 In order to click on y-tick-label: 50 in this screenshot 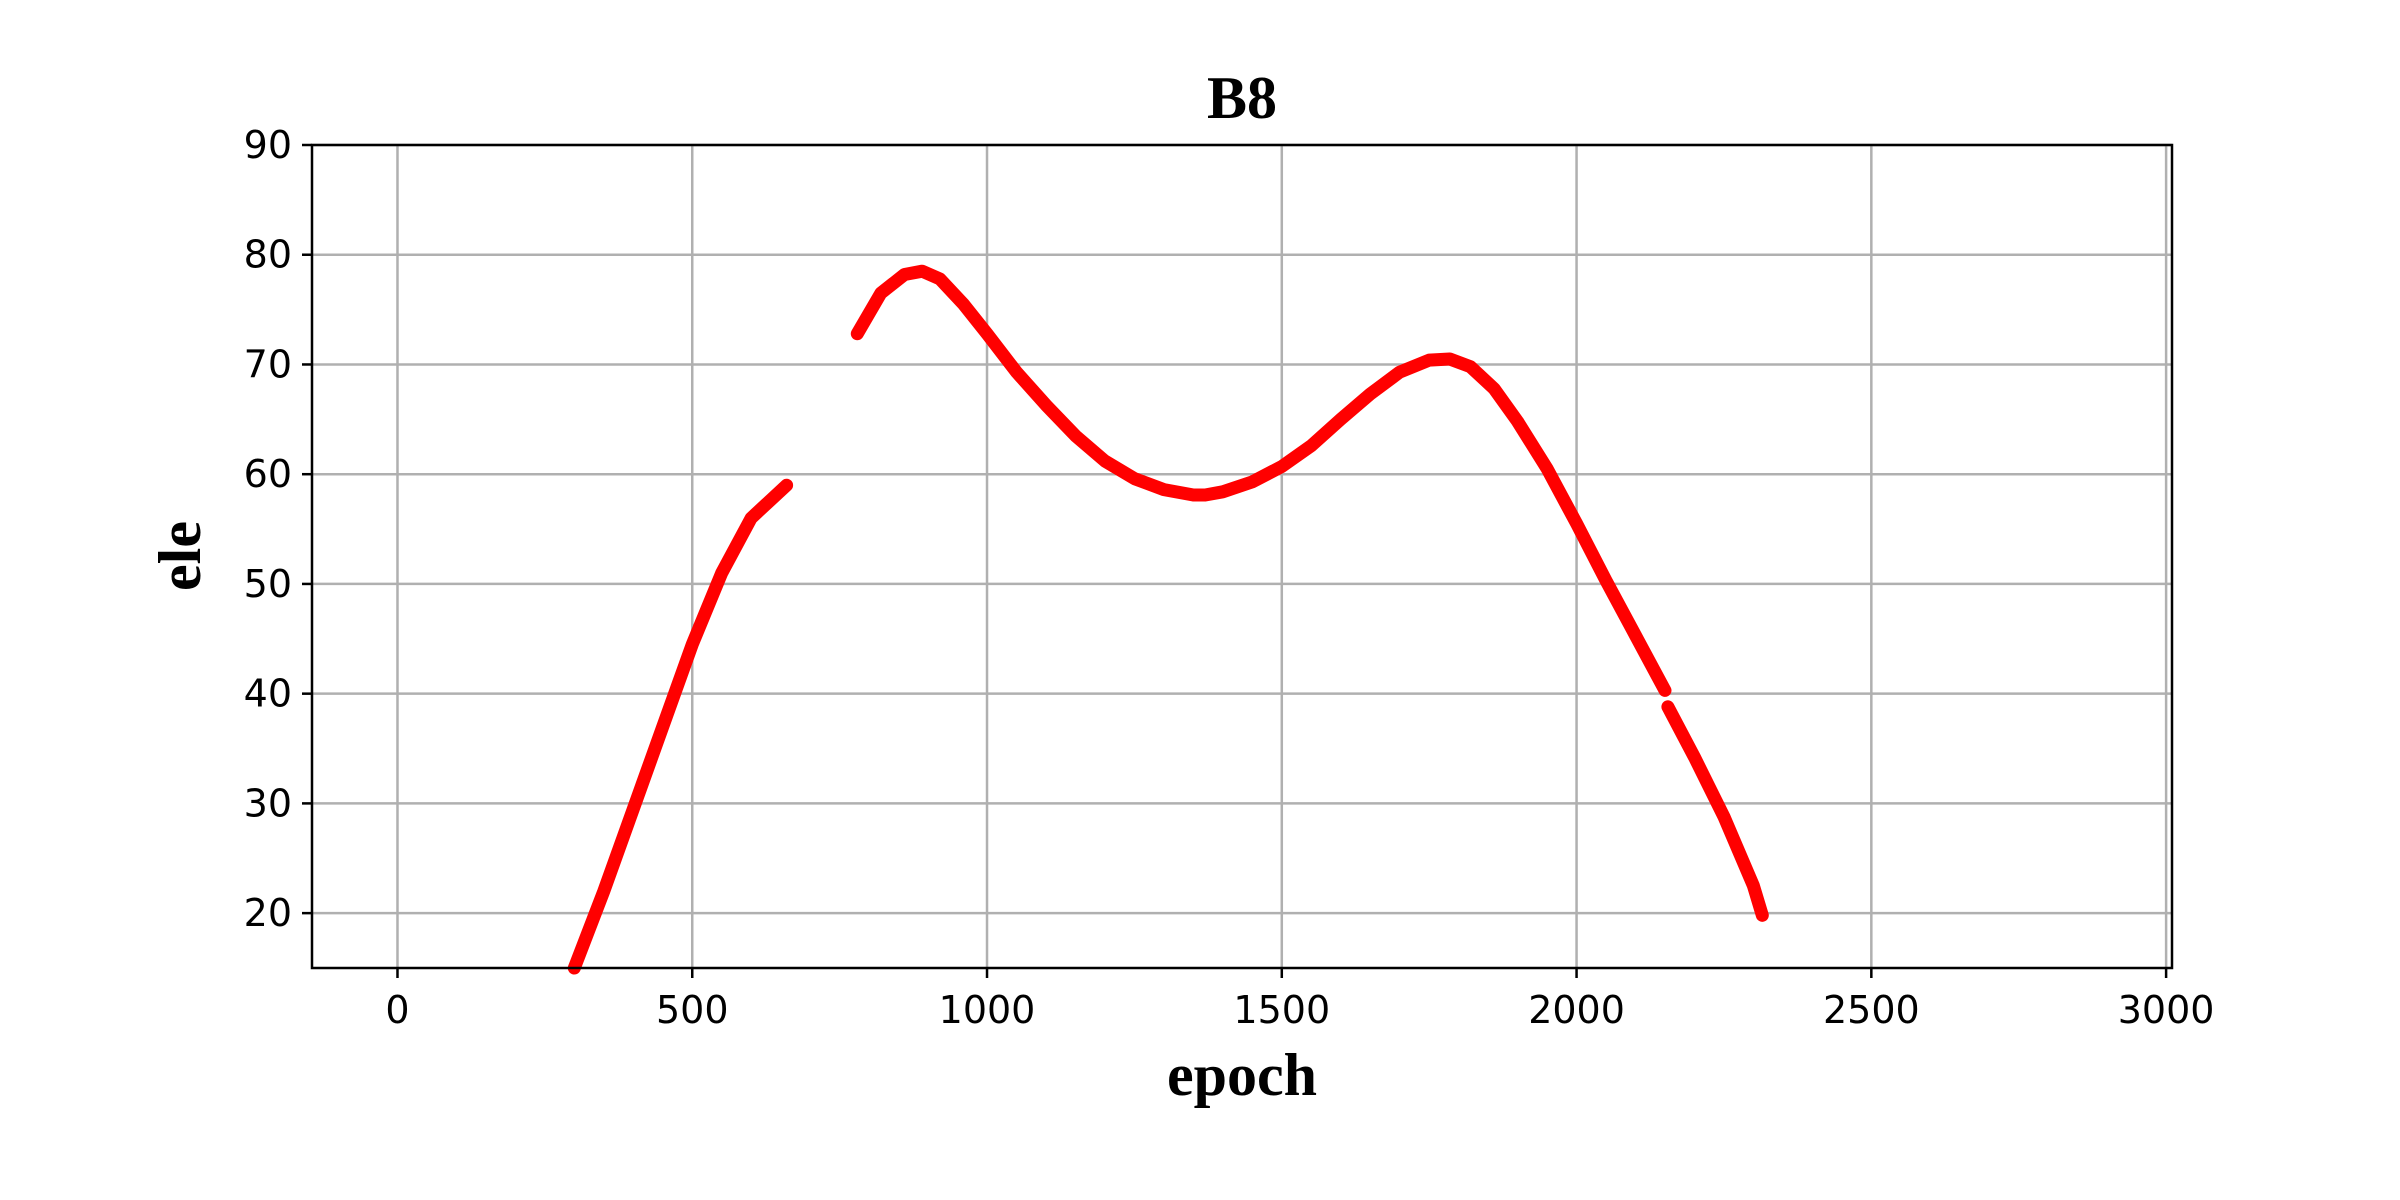, I will do `click(268, 584)`.